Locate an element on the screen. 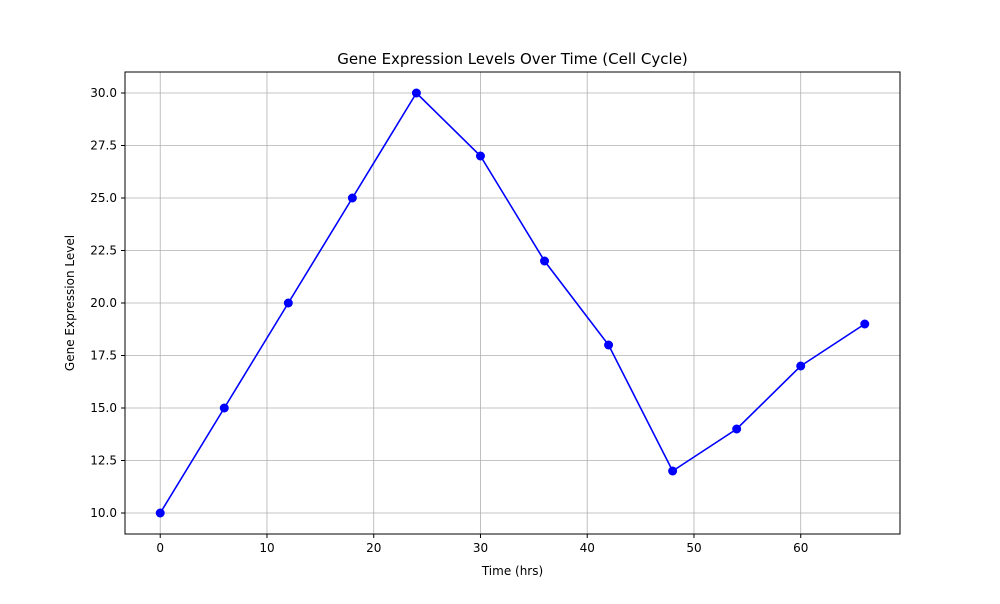 The image size is (1000, 604). x-tick-label: 20 is located at coordinates (373, 548).